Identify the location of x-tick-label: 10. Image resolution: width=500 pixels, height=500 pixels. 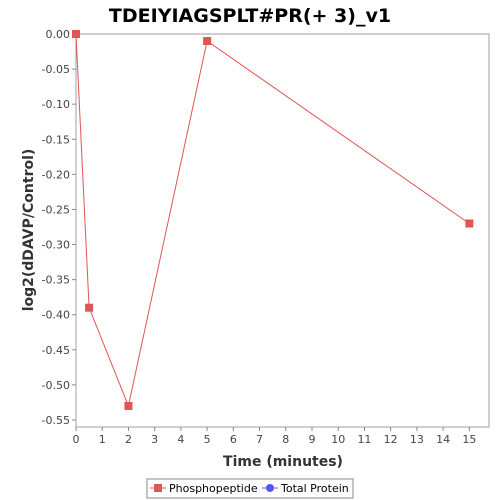
(338, 439).